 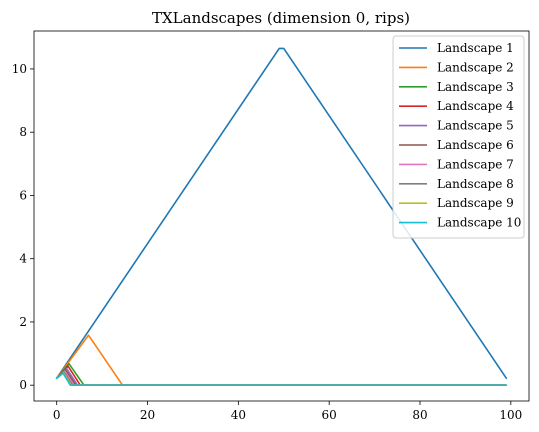 What do you see at coordinates (479, 223) in the screenshot?
I see `legend-label: Landscape 10` at bounding box center [479, 223].